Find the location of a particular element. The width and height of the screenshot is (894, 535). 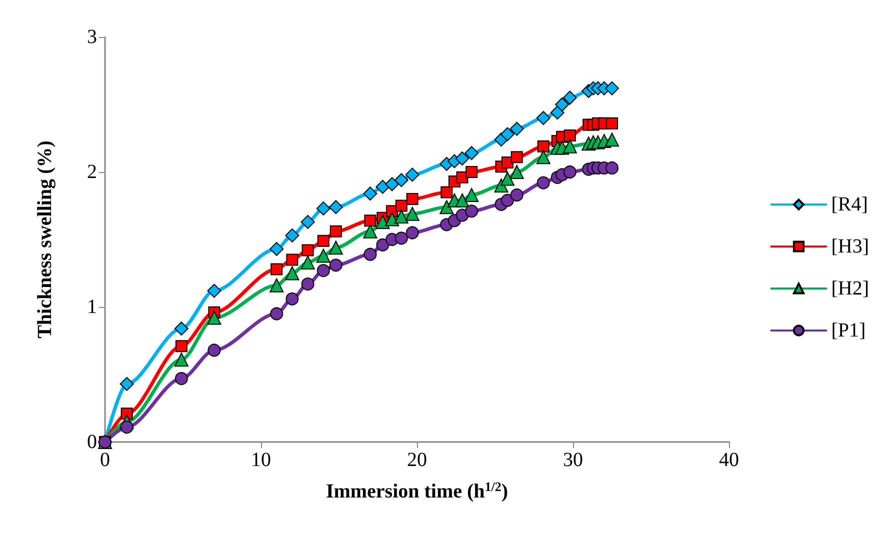

x-tick-label: 40 is located at coordinates (729, 460).